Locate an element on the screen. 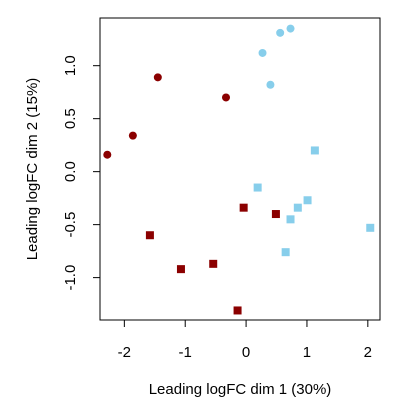  x-tick-label: -1 is located at coordinates (185, 352).